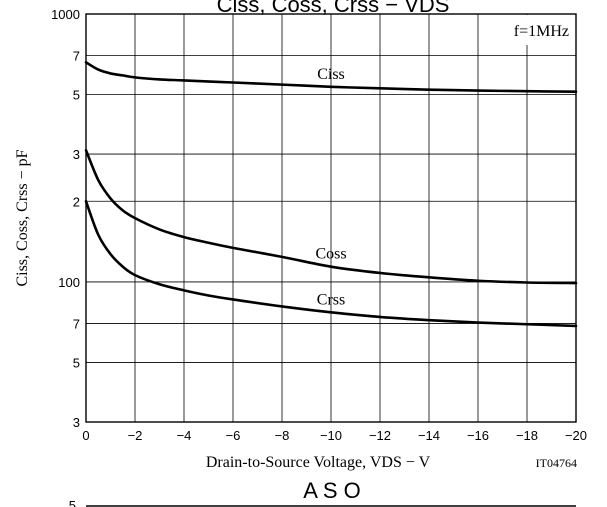 The width and height of the screenshot is (607, 507). What do you see at coordinates (576, 435) in the screenshot?
I see `x-tick-label: −20` at bounding box center [576, 435].